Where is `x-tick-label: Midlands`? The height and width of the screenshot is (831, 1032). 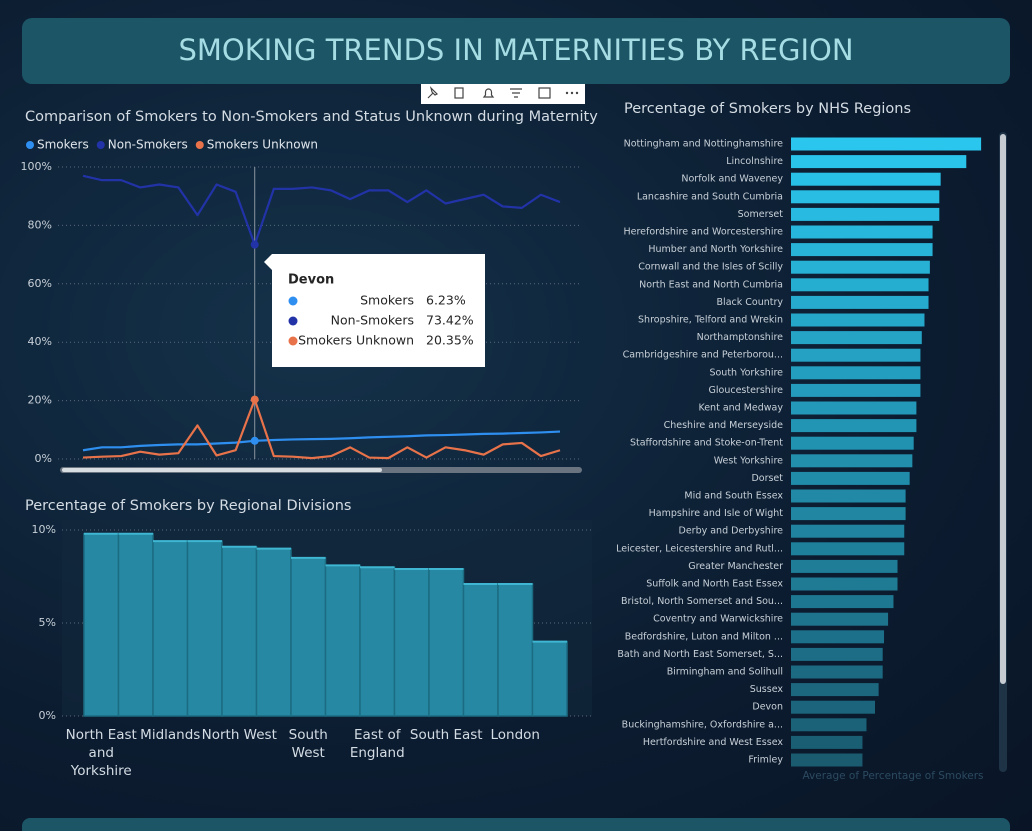
x-tick-label: Midlands is located at coordinates (170, 735).